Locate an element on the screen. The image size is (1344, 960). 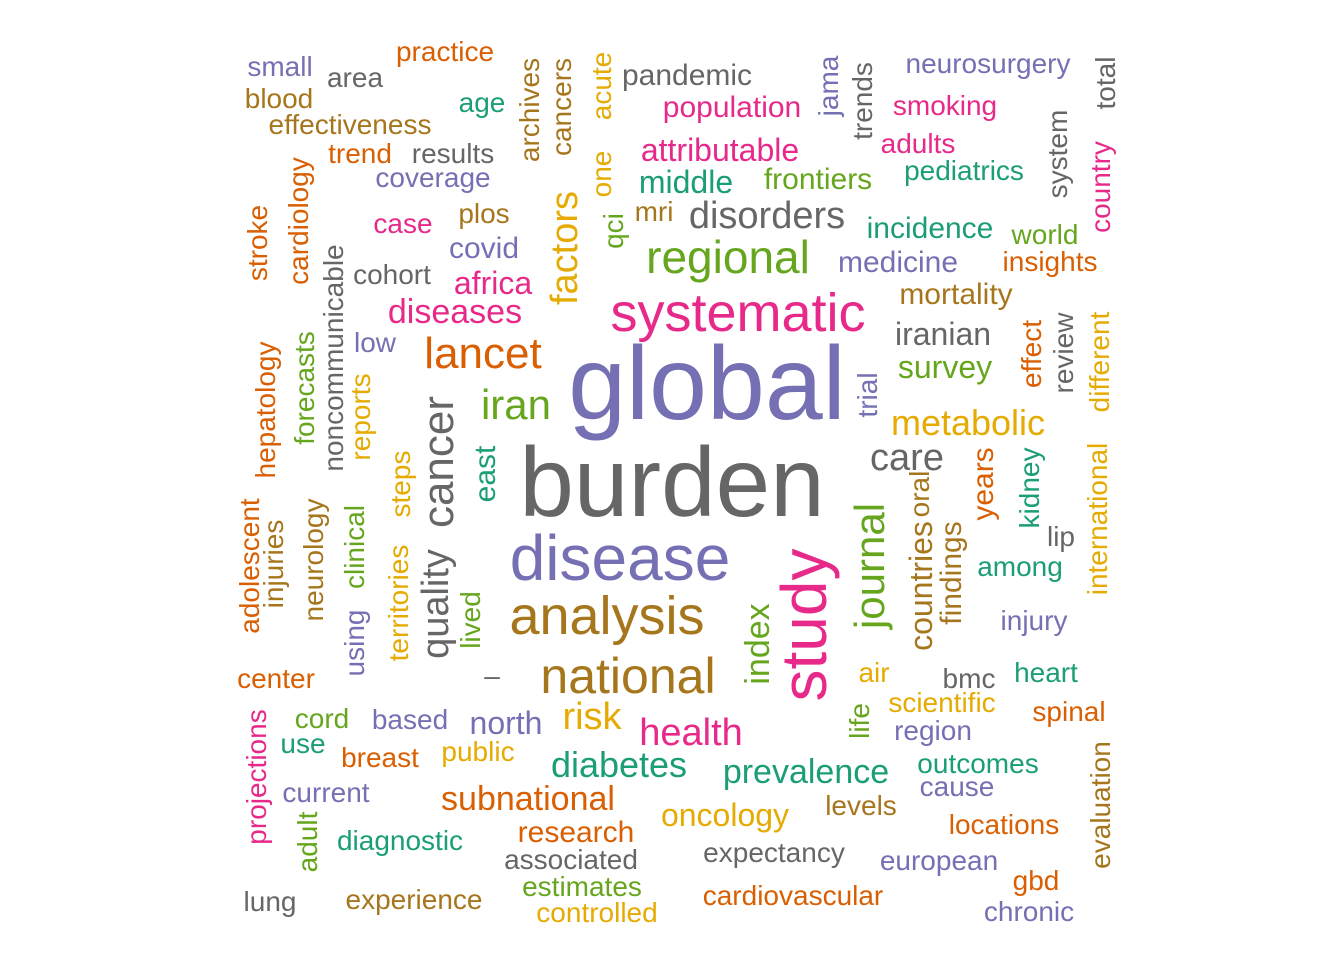
word-practice: practice is located at coordinates (445, 51).